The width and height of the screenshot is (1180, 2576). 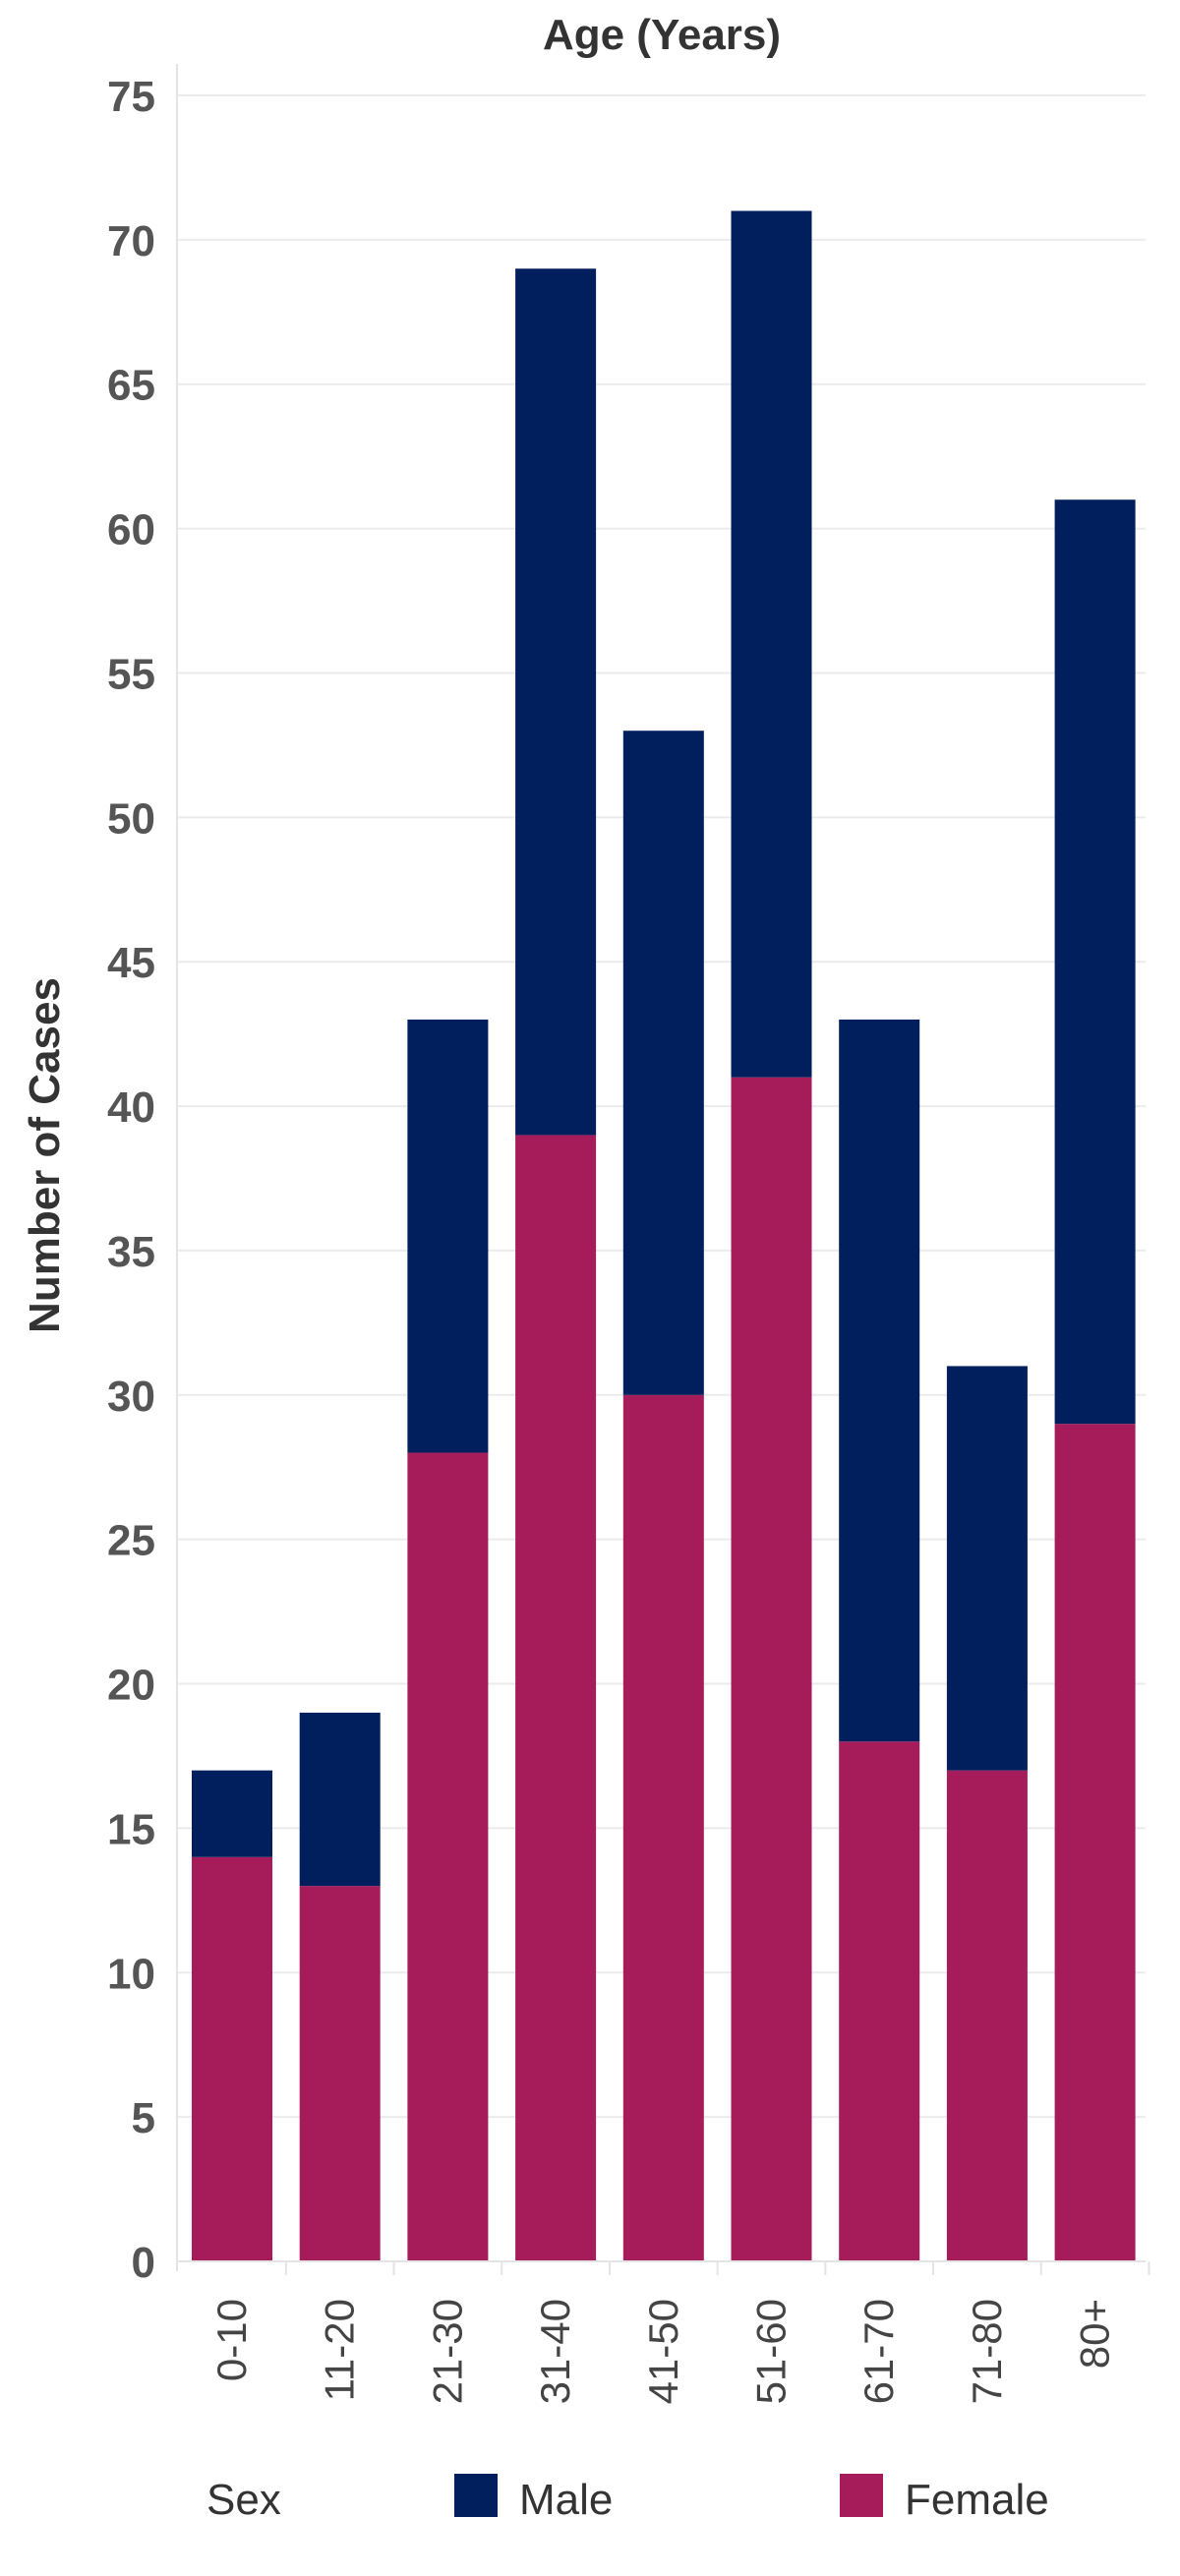 What do you see at coordinates (131, 1107) in the screenshot?
I see `y-tick-label: 40` at bounding box center [131, 1107].